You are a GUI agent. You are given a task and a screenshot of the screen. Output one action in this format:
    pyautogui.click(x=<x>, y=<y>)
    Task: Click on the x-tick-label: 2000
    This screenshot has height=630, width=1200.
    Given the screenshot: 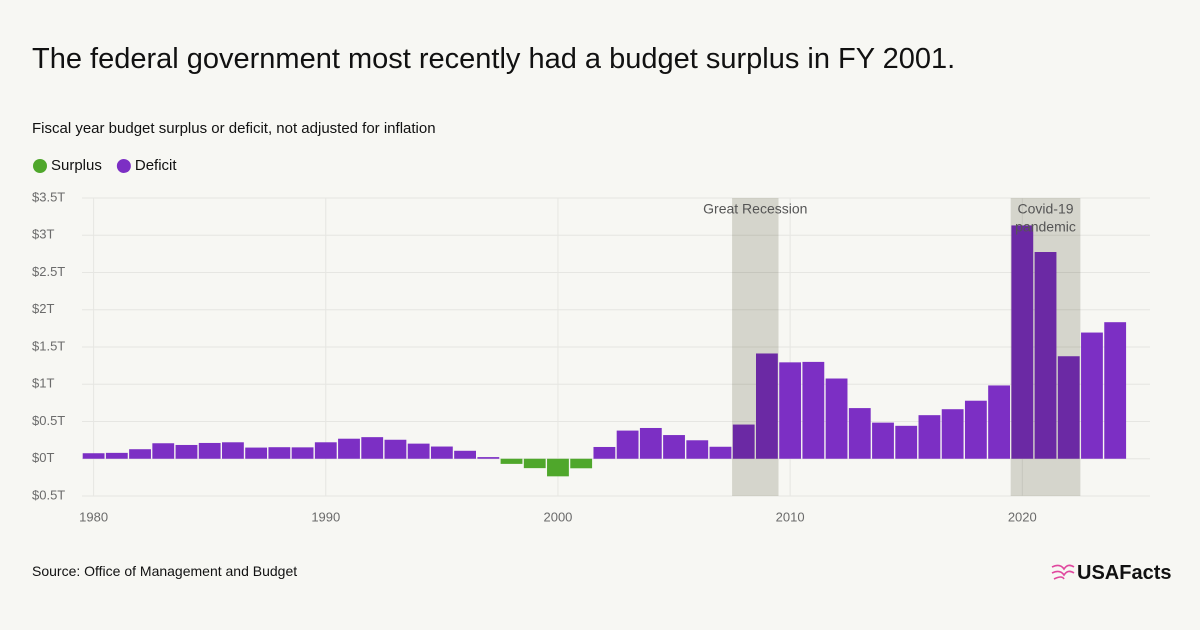 What is the action you would take?
    pyautogui.click(x=557, y=516)
    